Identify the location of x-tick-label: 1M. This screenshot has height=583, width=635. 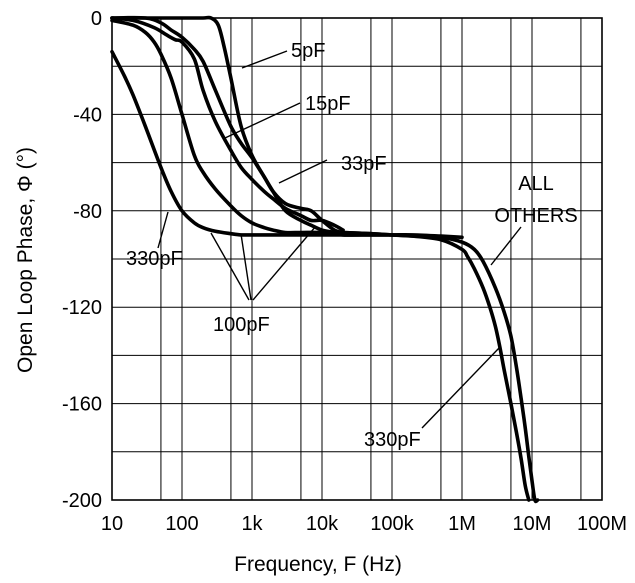
(462, 524).